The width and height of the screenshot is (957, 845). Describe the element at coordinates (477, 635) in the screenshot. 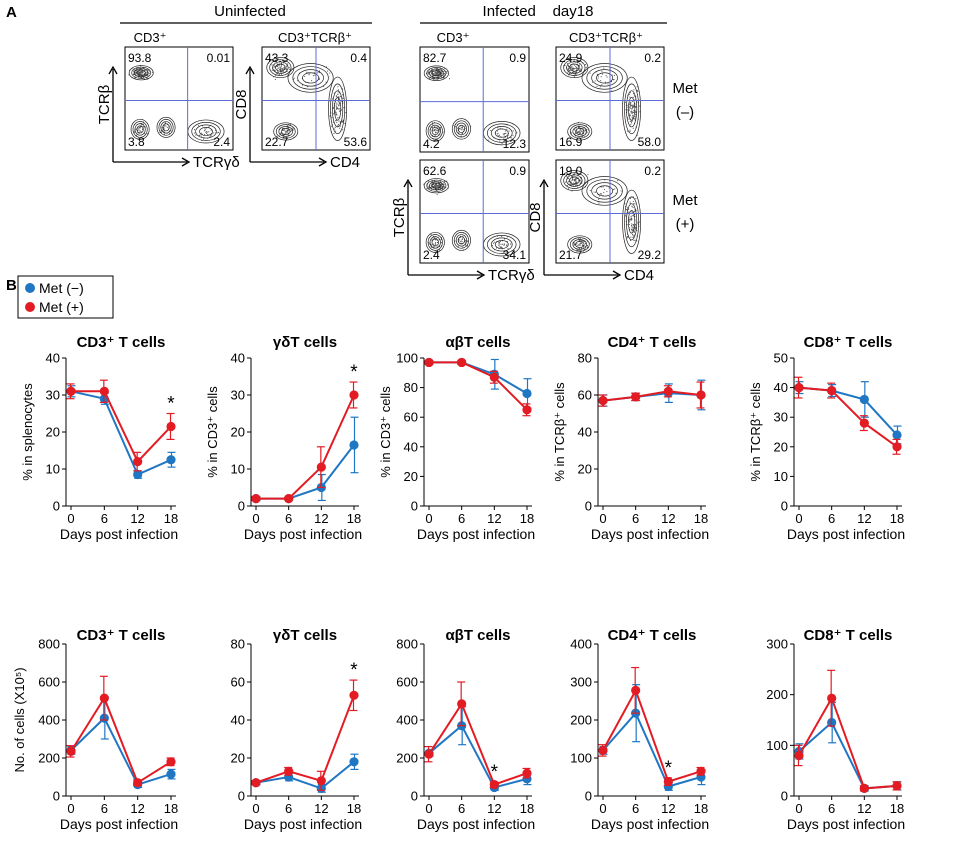

I see `chart-title: αβT cells` at that location.